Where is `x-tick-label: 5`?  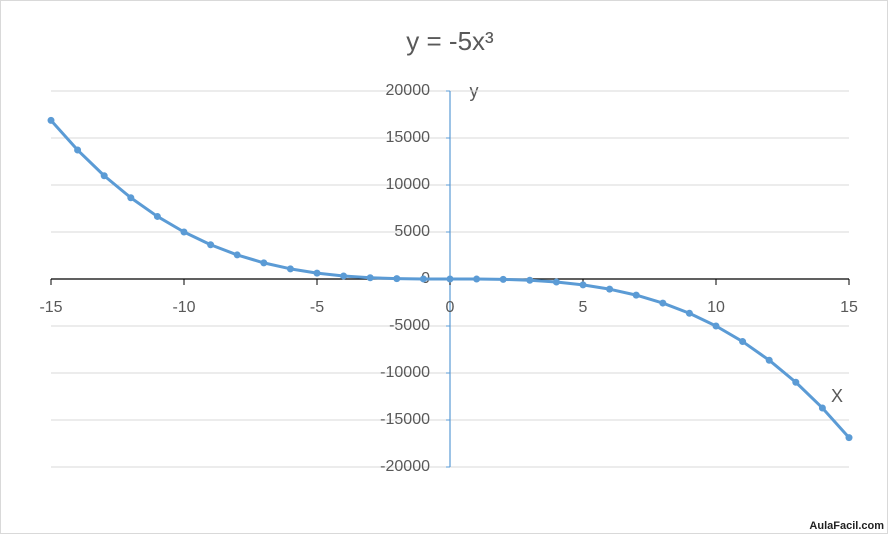 x-tick-label: 5 is located at coordinates (583, 307).